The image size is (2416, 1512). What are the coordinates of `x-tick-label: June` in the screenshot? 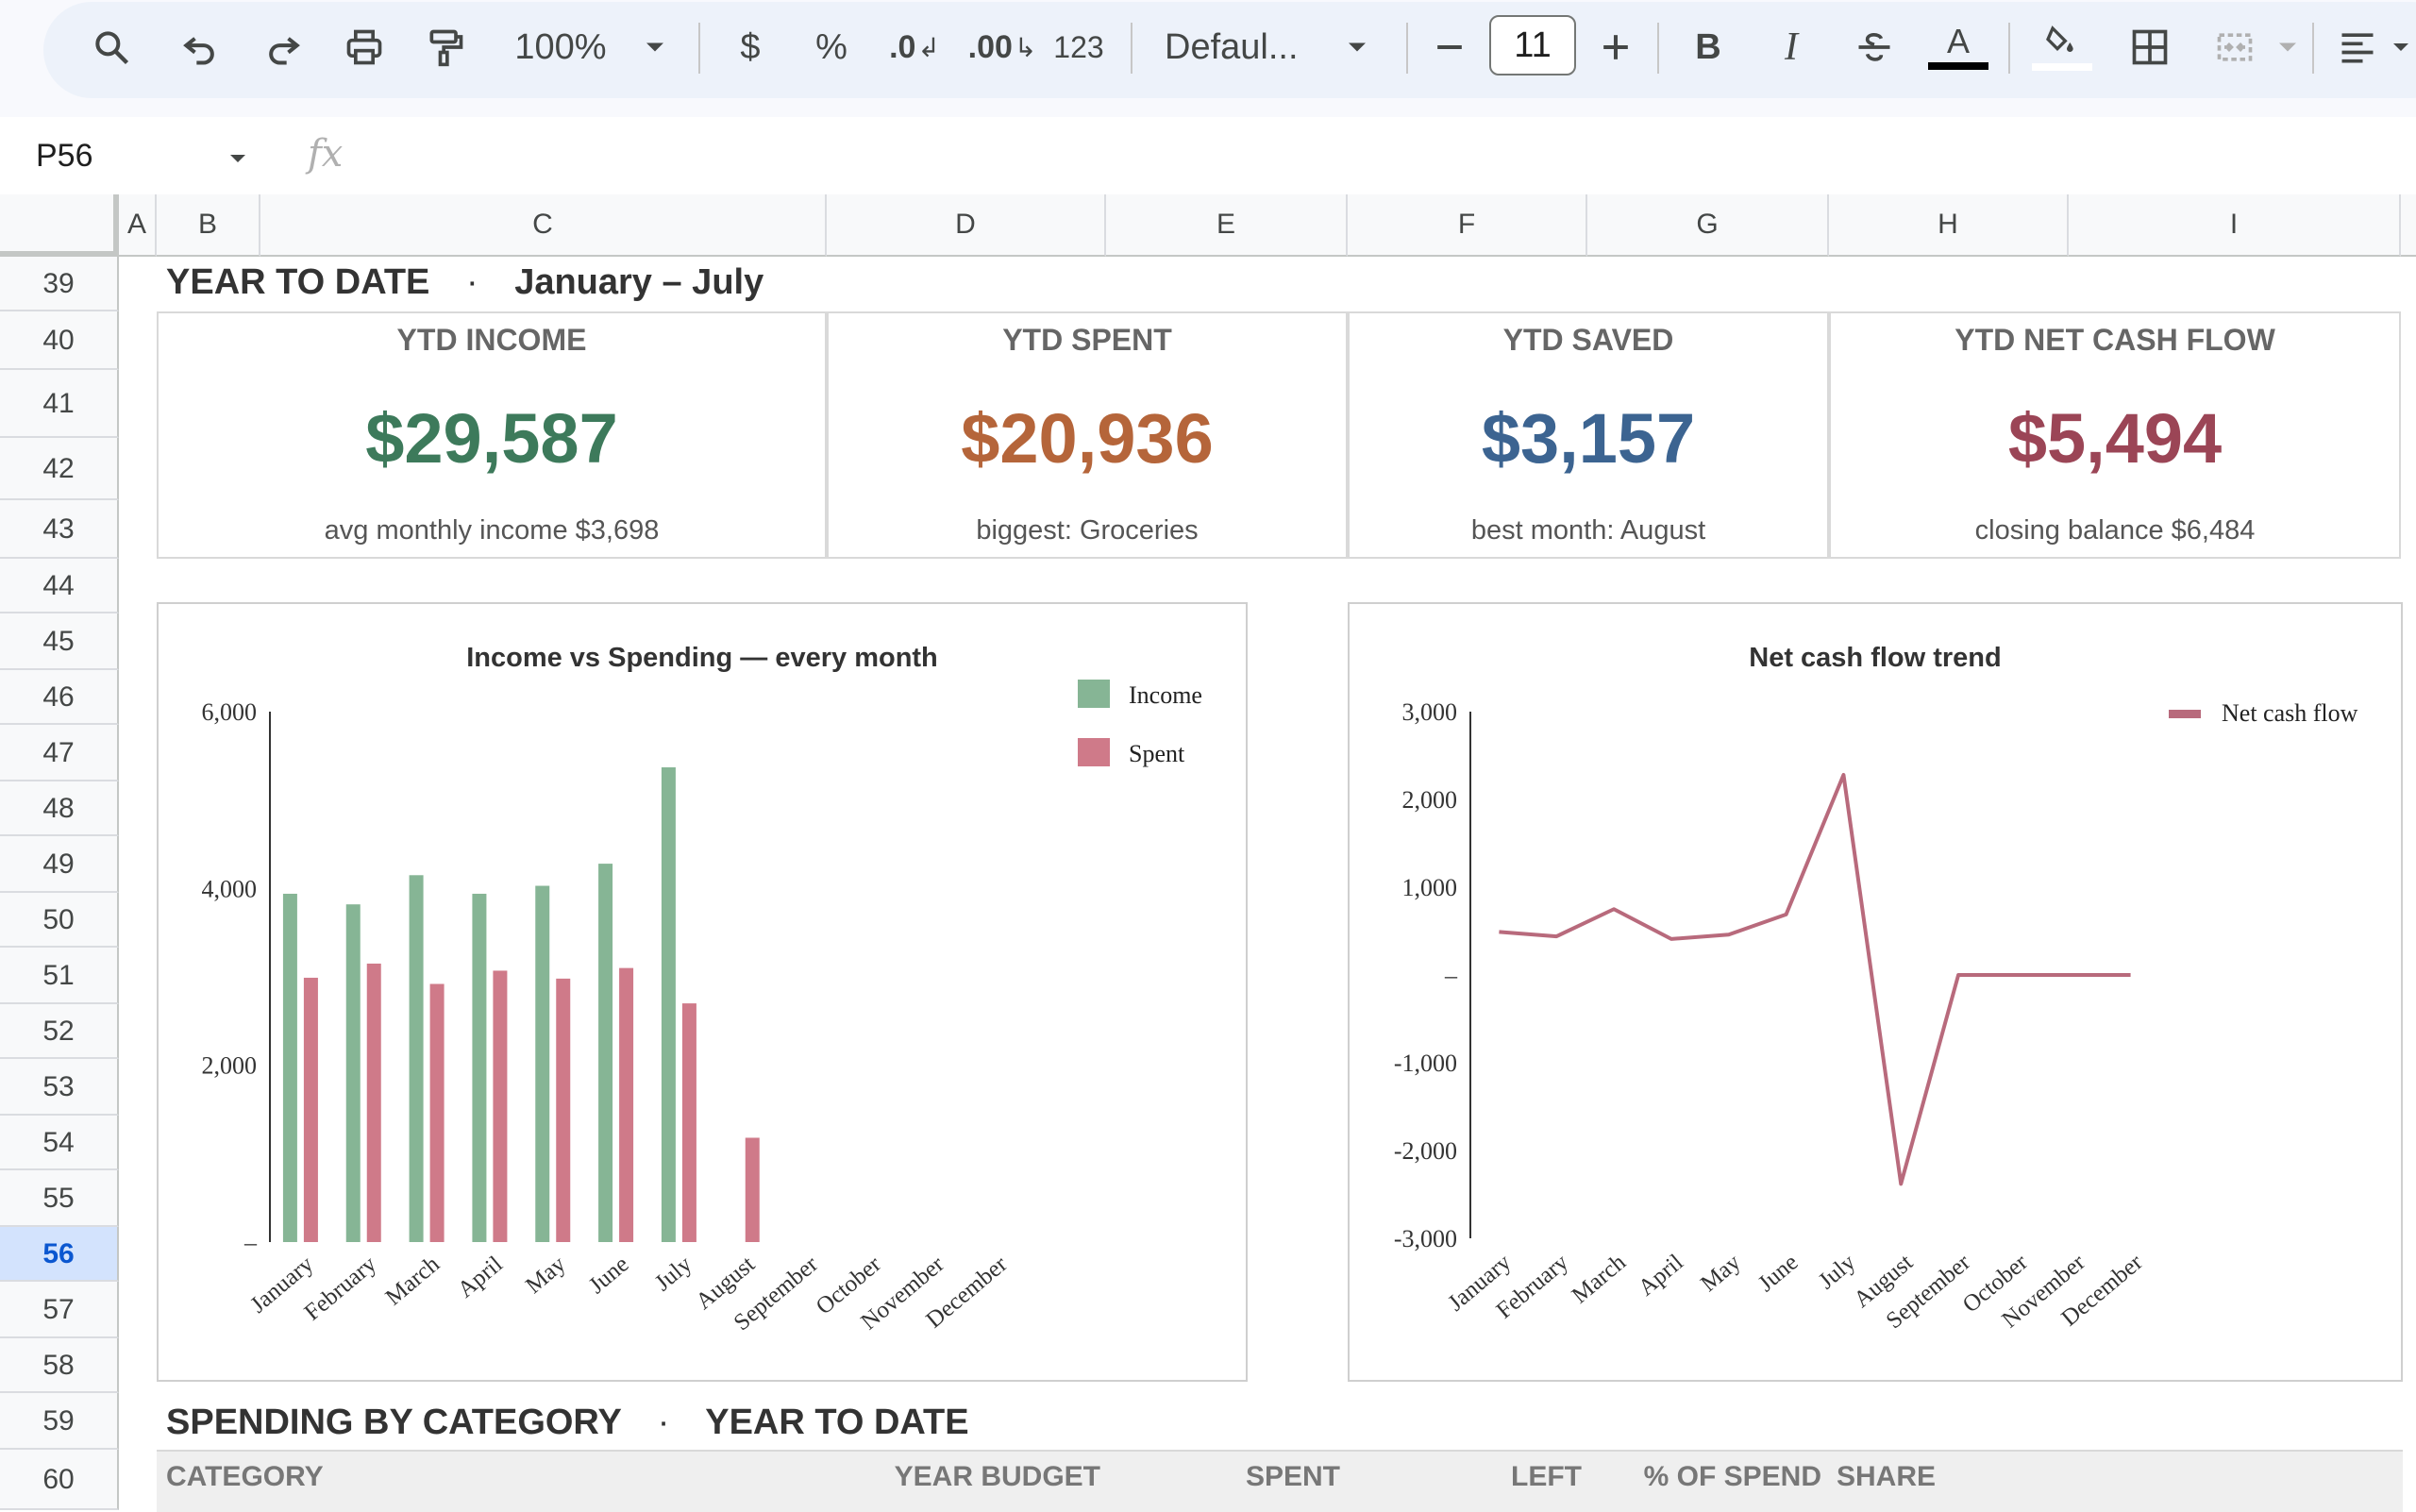 It's located at (609, 1275).